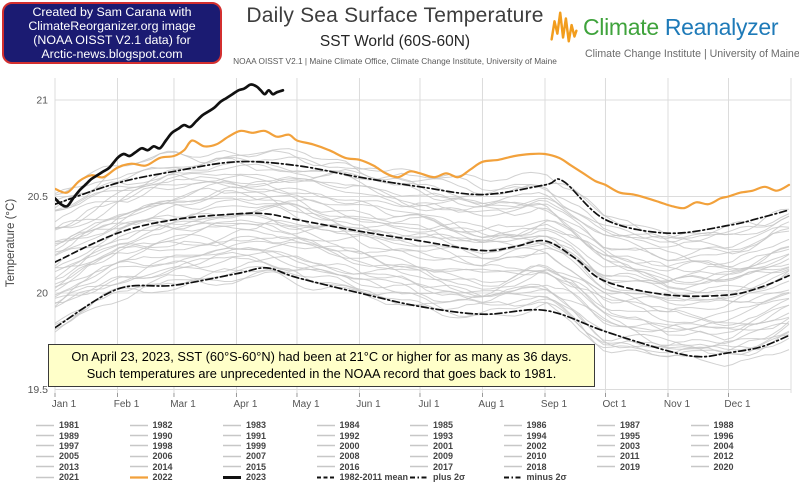  I want to click on x-tick-label: Jan 1, so click(64, 404).